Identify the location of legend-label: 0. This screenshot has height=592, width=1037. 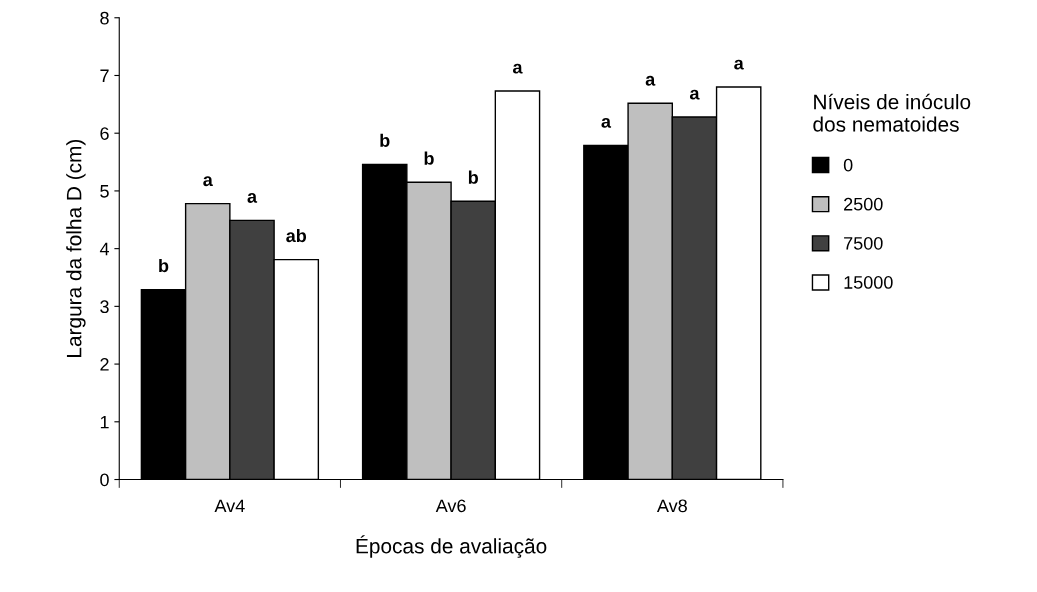
(848, 165).